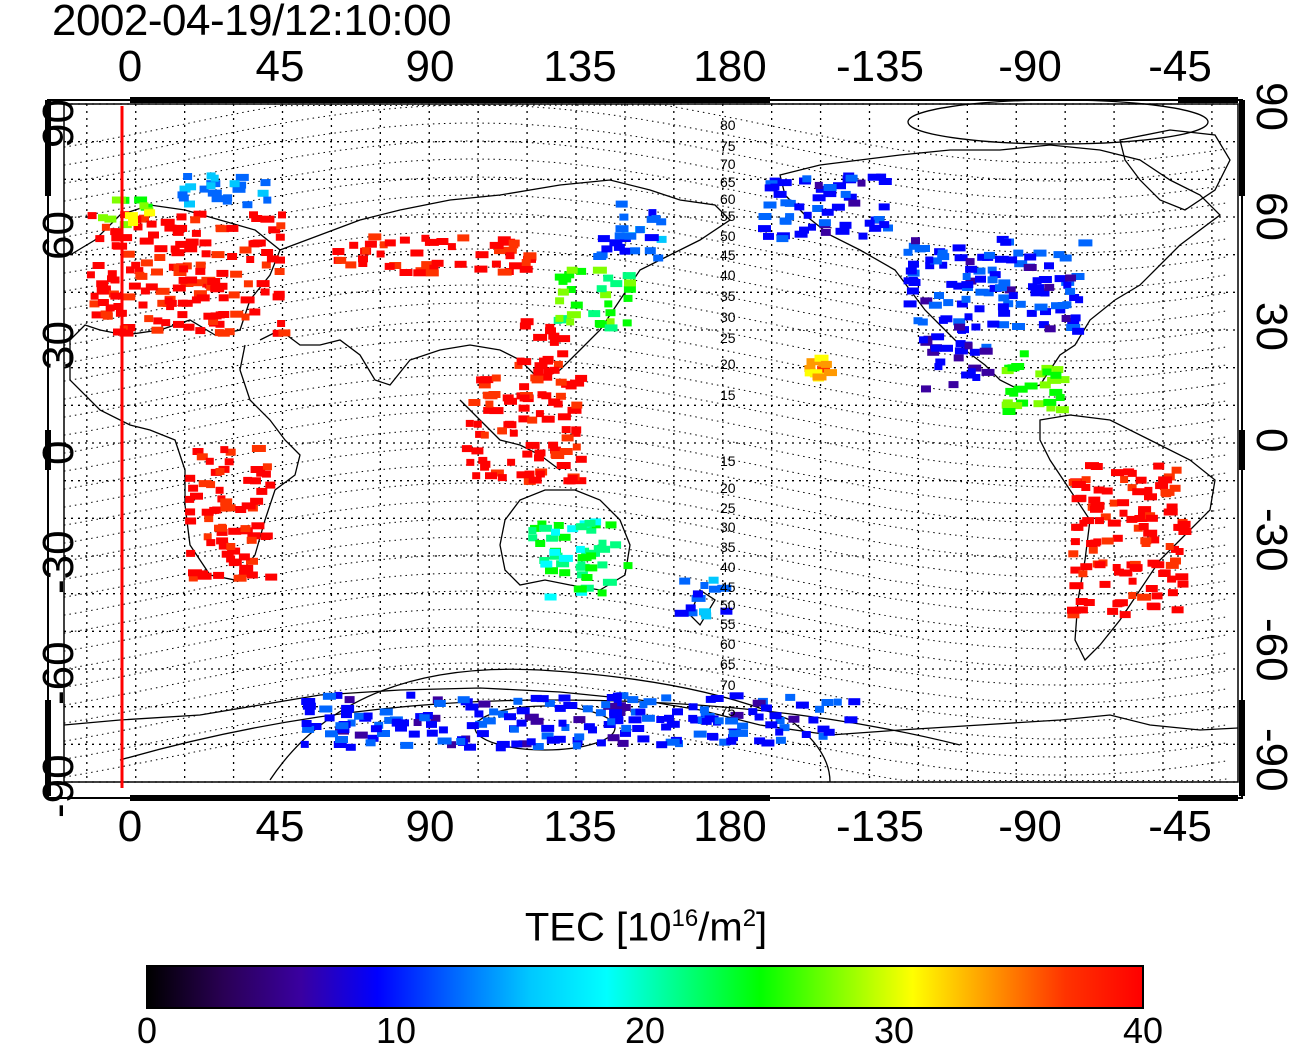 This screenshot has width=1292, height=1057. Describe the element at coordinates (728, 567) in the screenshot. I see `mag-lat-label: 40` at that location.